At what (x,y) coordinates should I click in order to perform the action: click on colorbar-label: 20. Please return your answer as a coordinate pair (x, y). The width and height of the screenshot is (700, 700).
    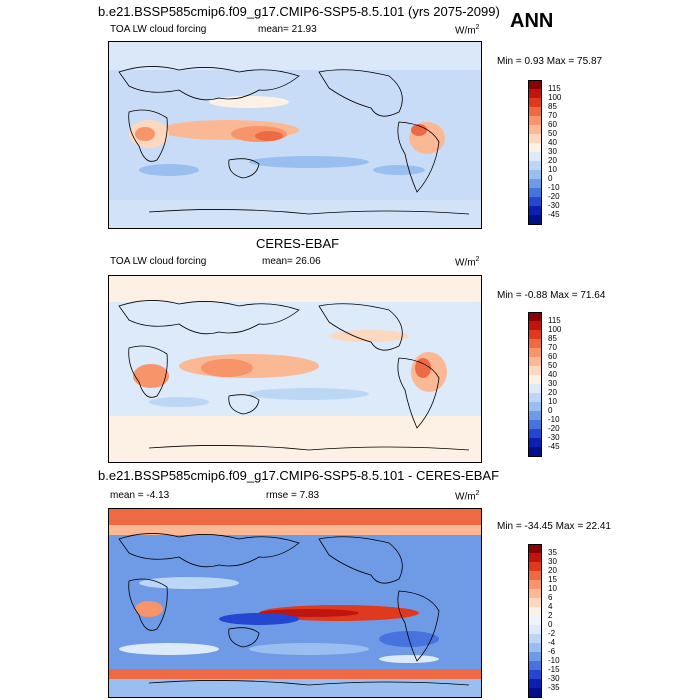
    Looking at the image, I should click on (552, 392).